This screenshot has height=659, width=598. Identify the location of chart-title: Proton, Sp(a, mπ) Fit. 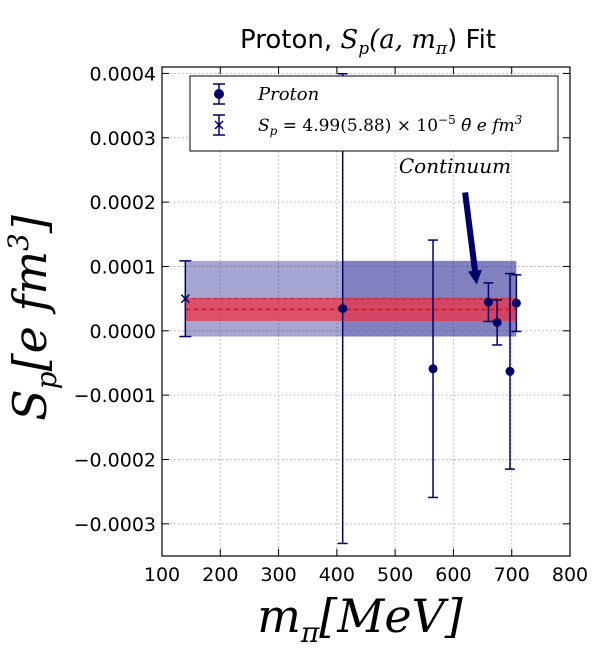
(368, 42).